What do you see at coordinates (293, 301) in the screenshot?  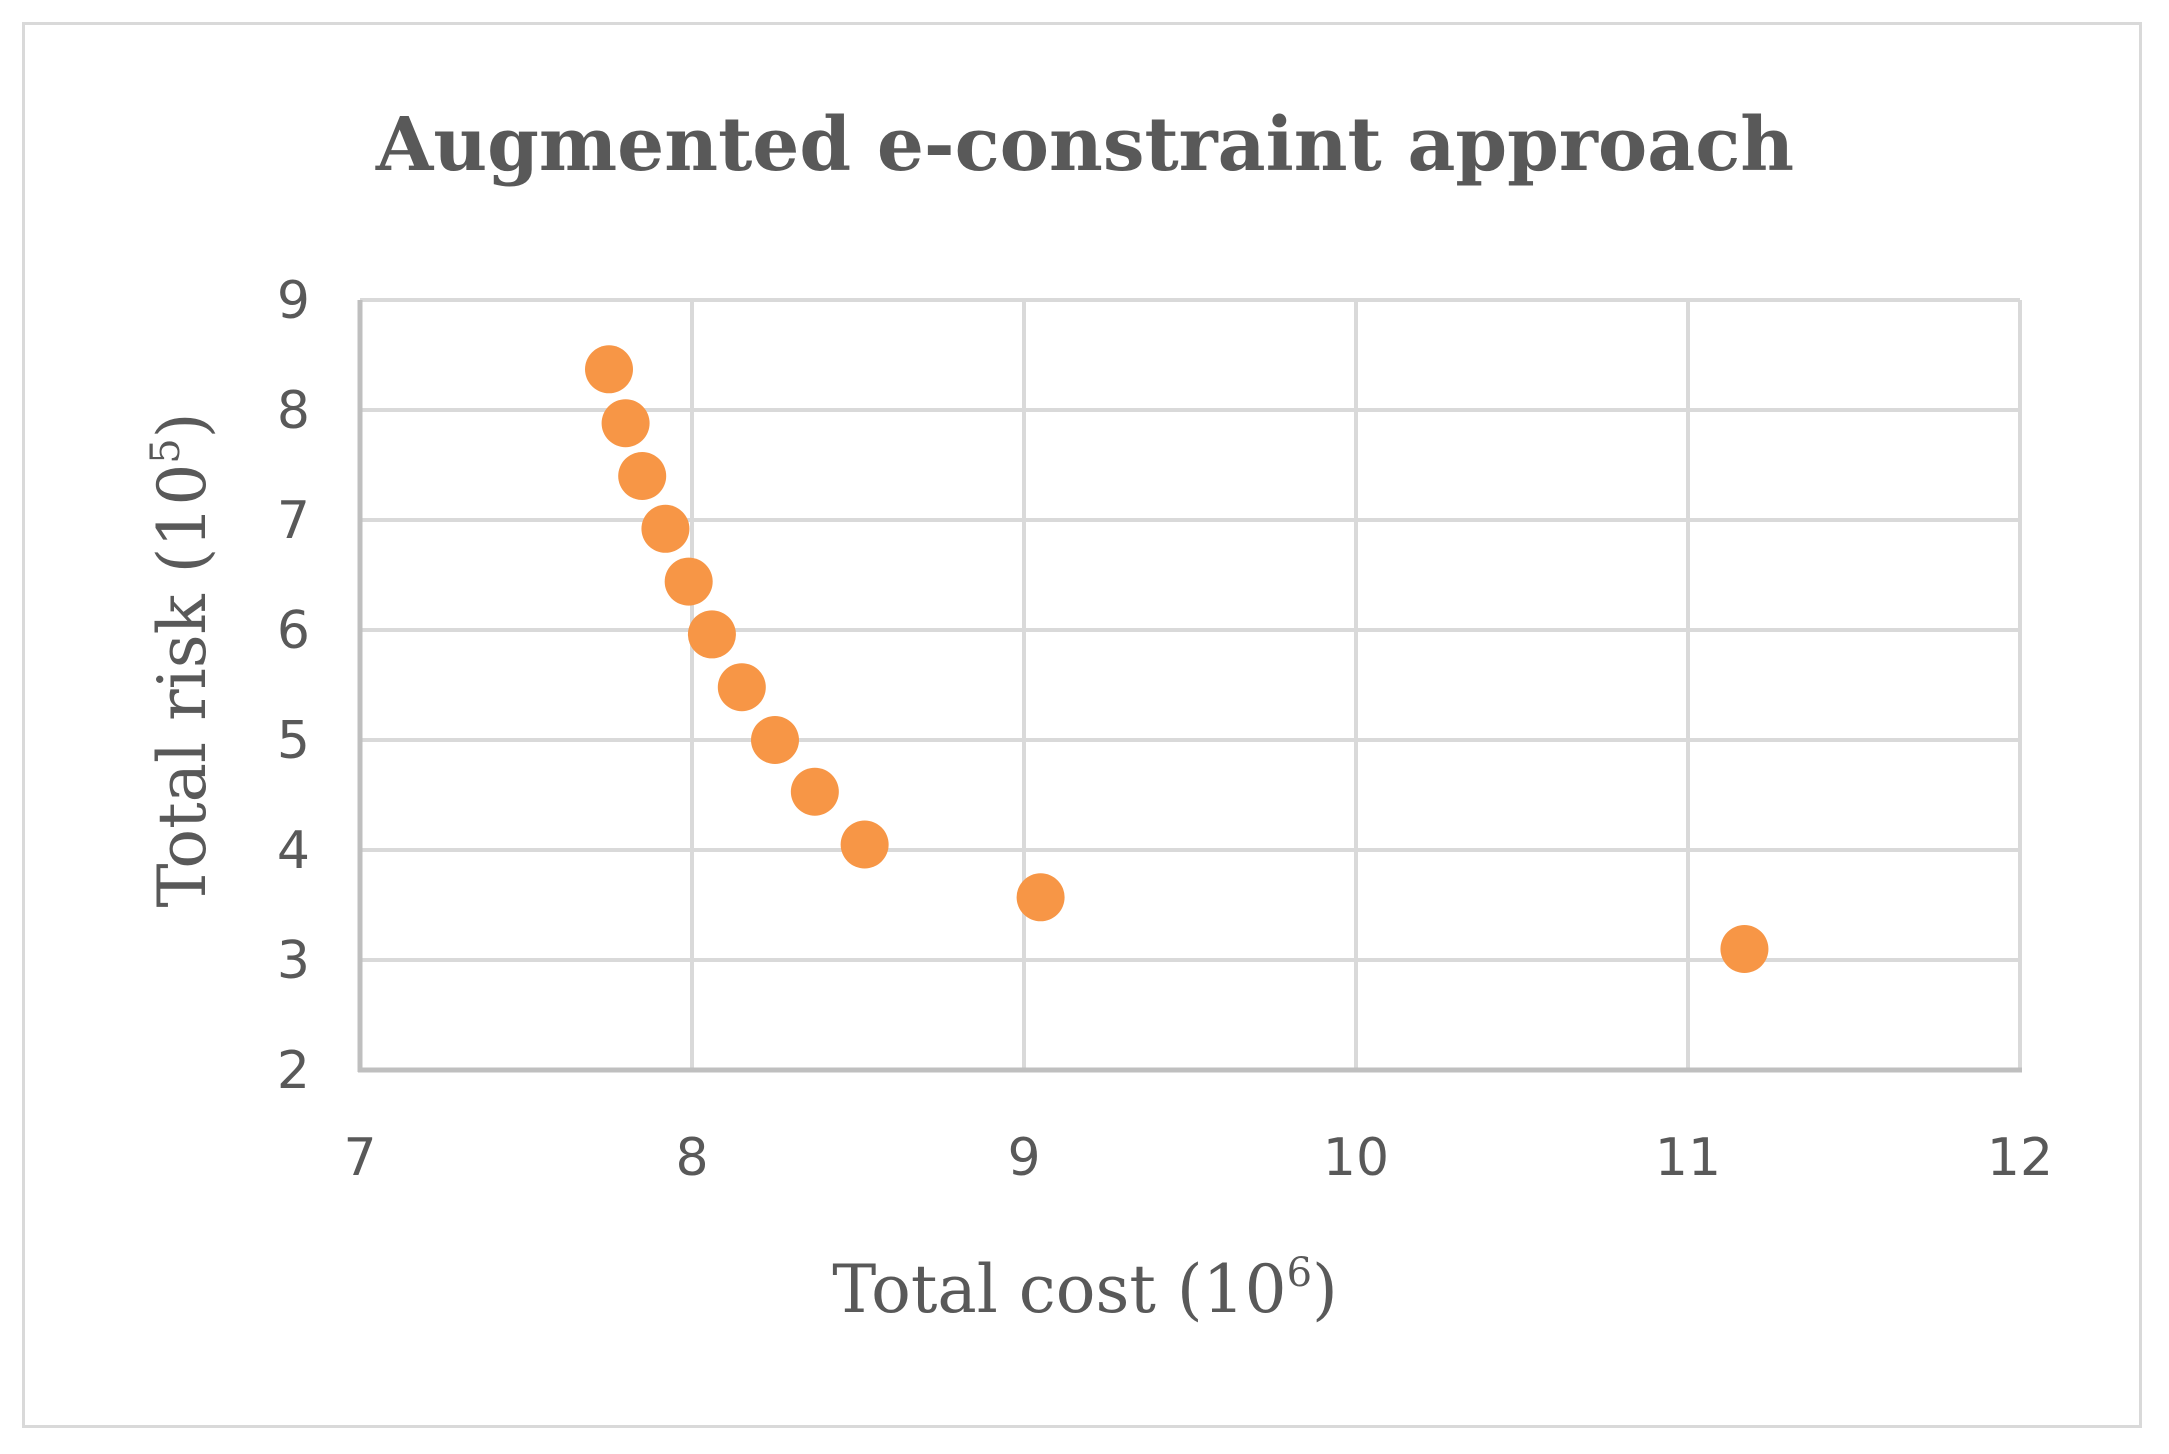 I see `y-tick-label: 9` at bounding box center [293, 301].